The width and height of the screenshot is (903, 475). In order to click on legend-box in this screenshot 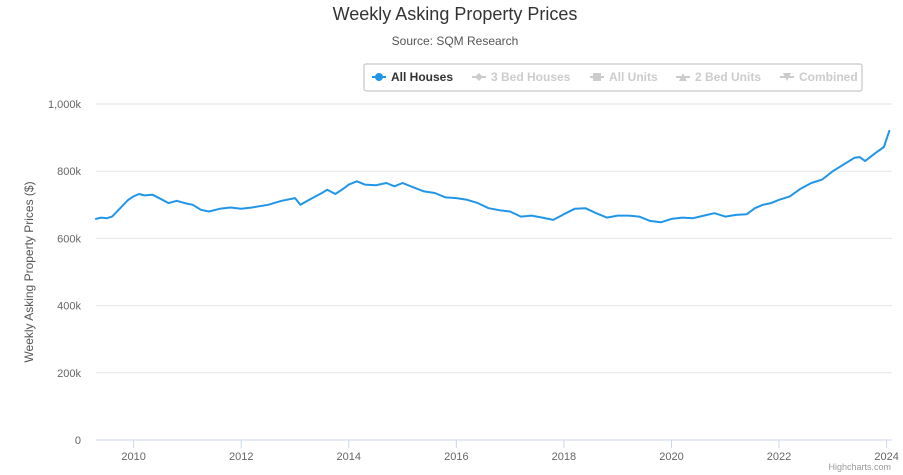, I will do `click(613, 77)`.